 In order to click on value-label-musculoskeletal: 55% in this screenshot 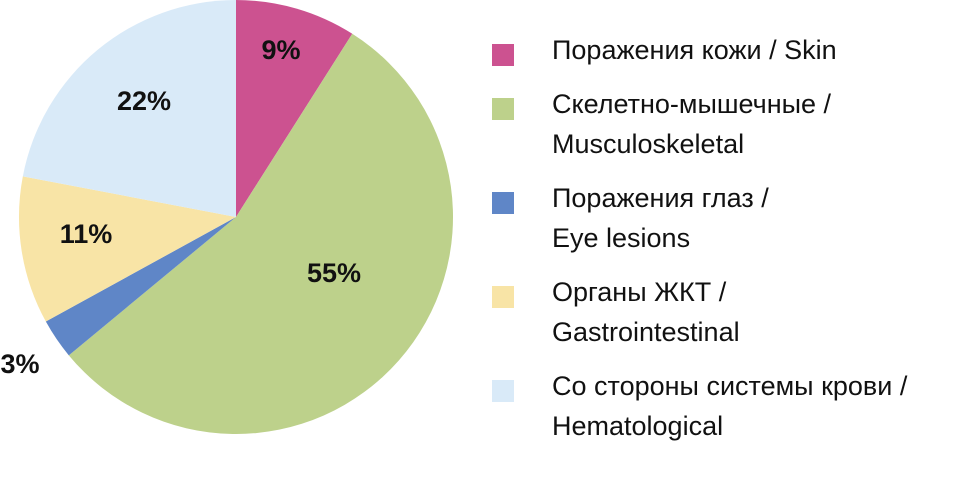, I will do `click(334, 273)`.